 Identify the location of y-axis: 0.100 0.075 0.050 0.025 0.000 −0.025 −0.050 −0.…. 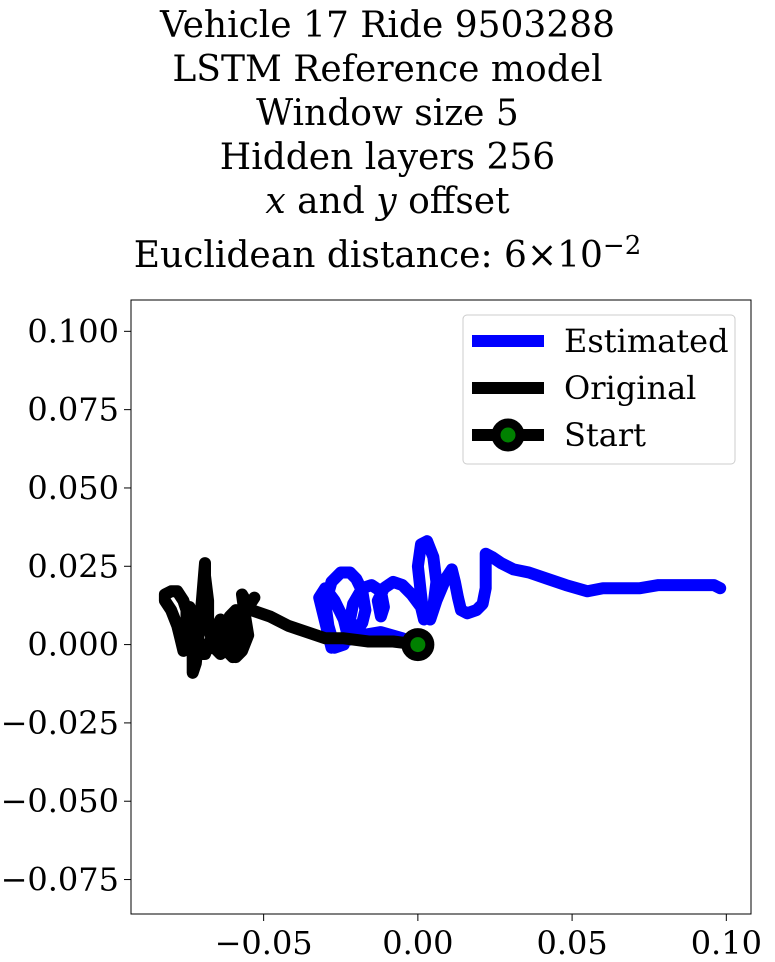
(66, 605).